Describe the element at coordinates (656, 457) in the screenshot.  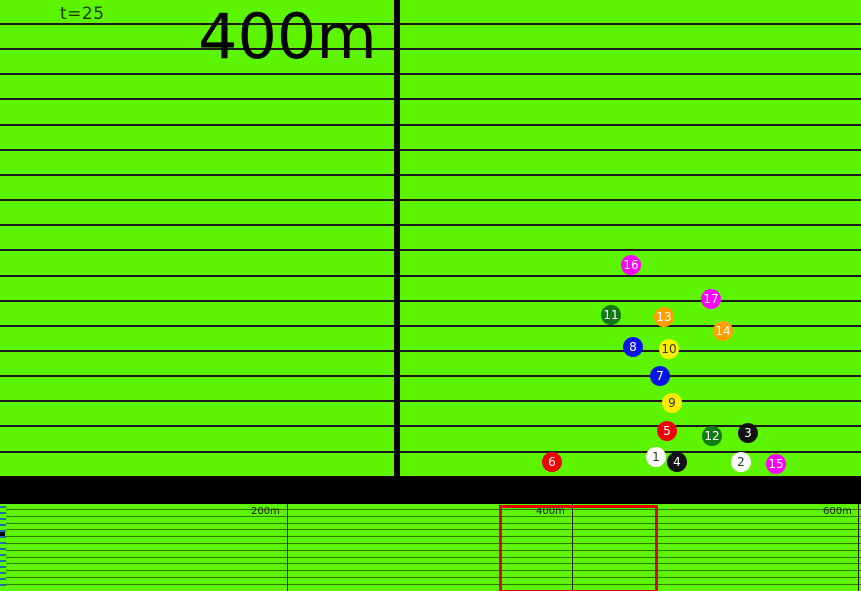
I see `runner-1: 1` at that location.